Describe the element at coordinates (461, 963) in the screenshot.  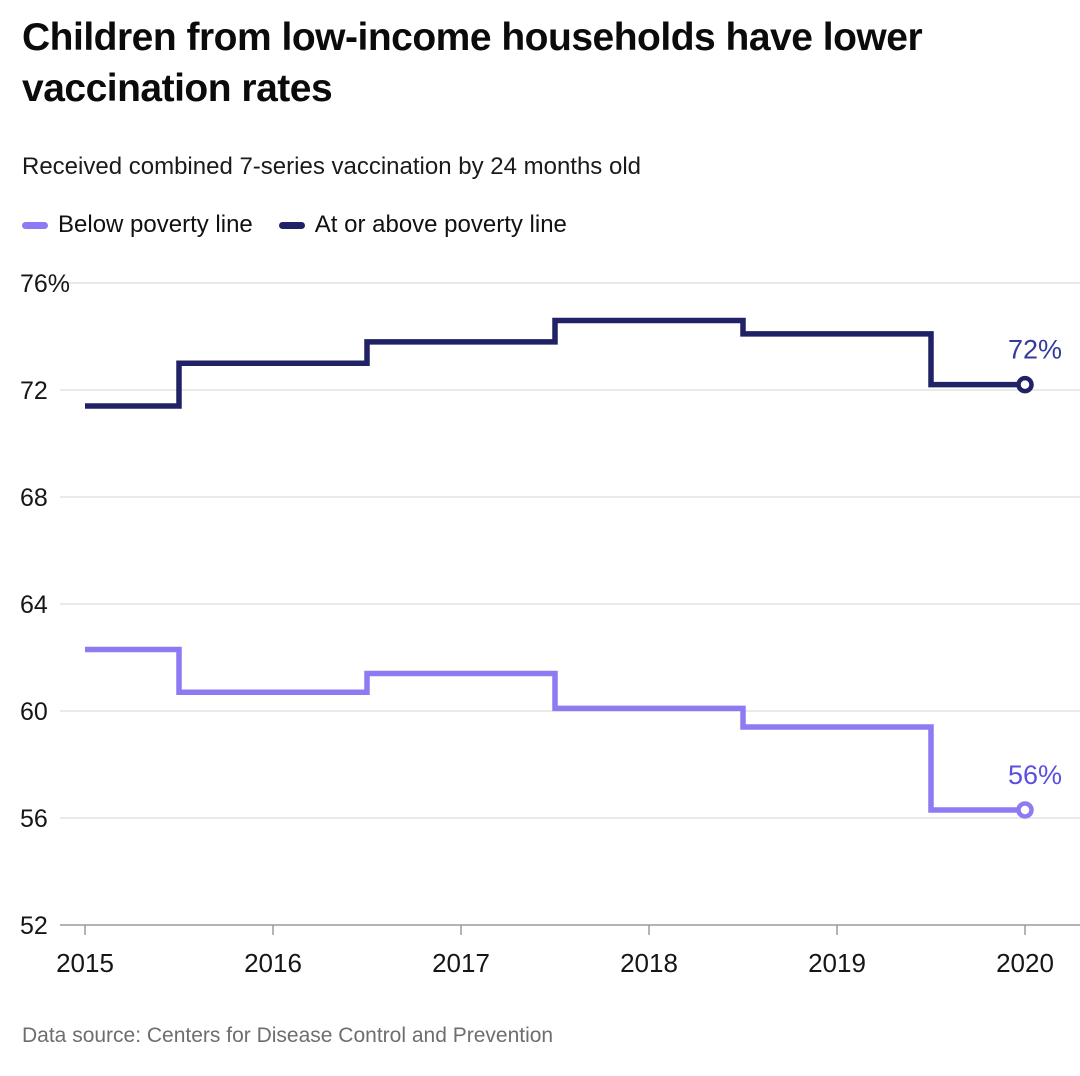
I see `x-tick-label: 2017` at that location.